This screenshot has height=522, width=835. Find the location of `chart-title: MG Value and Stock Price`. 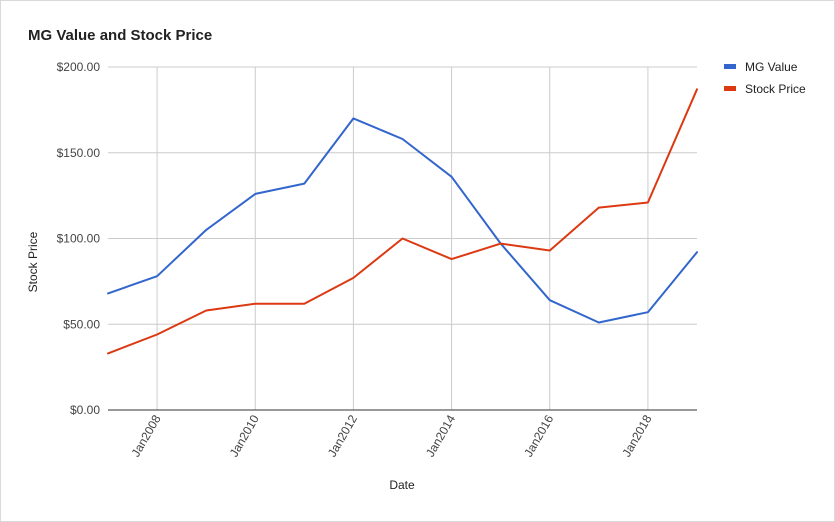

chart-title: MG Value and Stock Price is located at coordinates (120, 35).